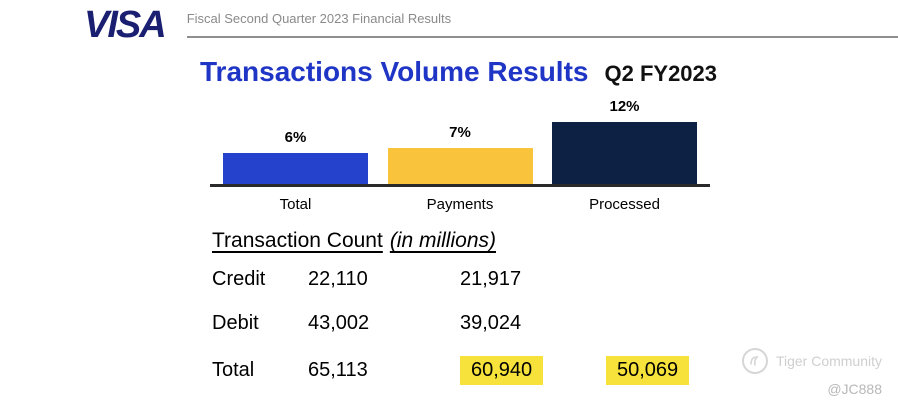 The image size is (898, 405). I want to click on title-row: Transactions Volume Results Q2 FY2023, so click(549, 72).